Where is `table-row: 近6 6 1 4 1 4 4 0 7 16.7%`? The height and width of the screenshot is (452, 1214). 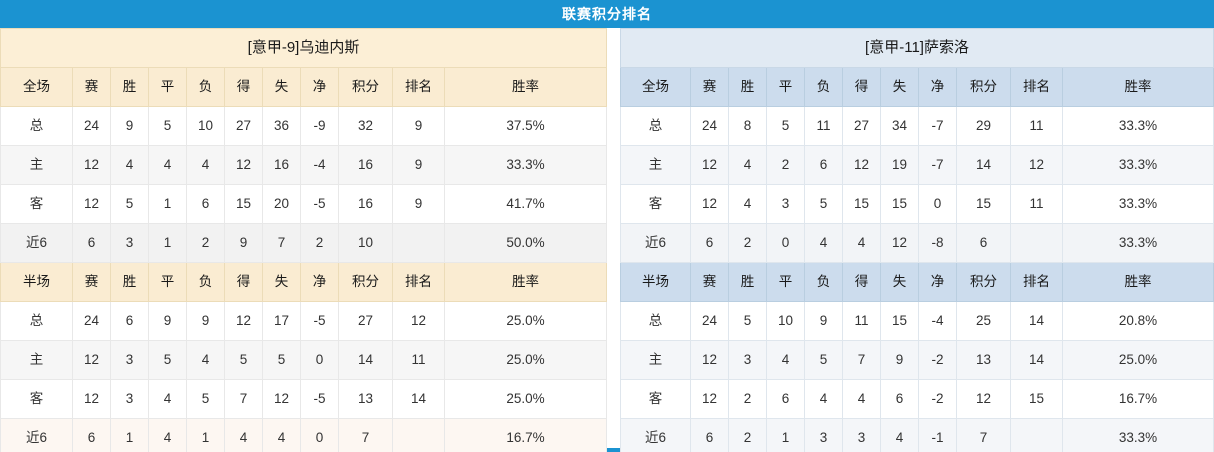
table-row: 近6 6 1 4 1 4 4 0 7 16.7% is located at coordinates (303, 435).